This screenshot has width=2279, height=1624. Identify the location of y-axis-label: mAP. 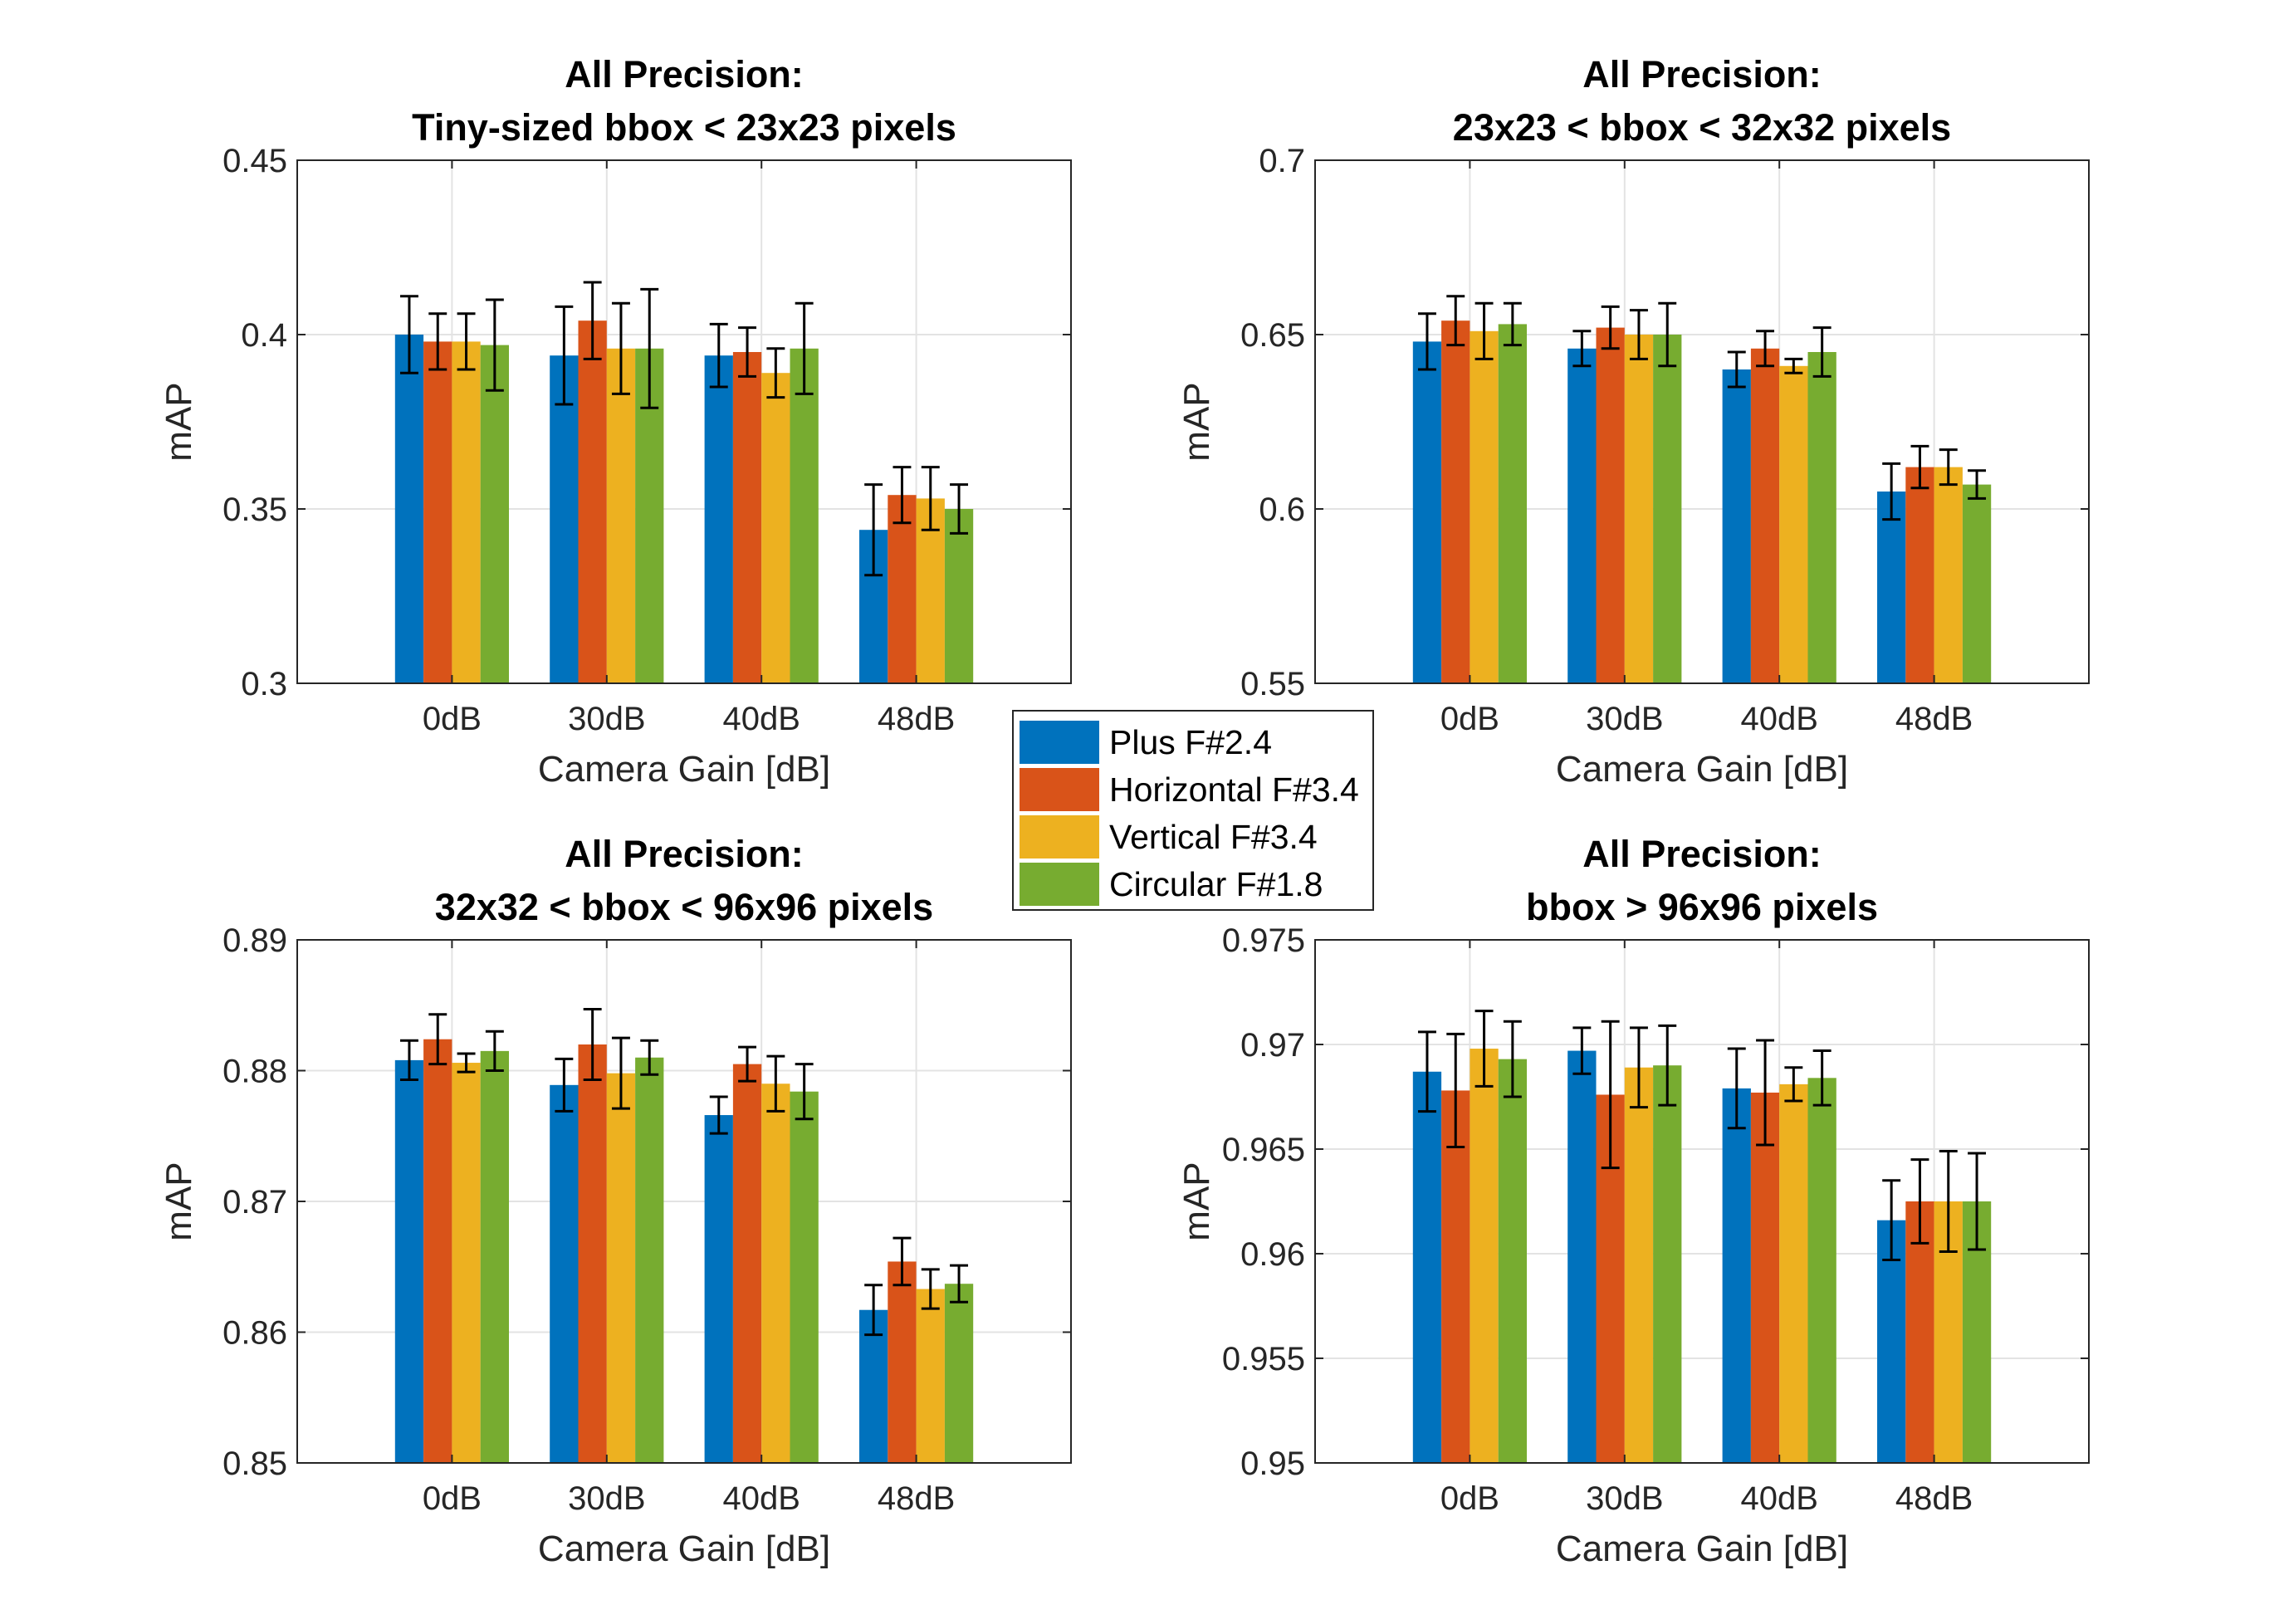
(1196, 421).